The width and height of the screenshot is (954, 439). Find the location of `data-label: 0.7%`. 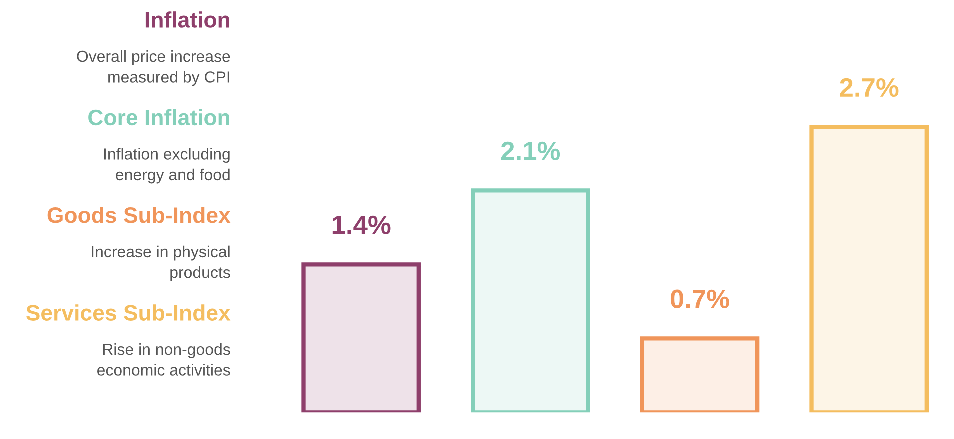

data-label: 0.7% is located at coordinates (700, 299).